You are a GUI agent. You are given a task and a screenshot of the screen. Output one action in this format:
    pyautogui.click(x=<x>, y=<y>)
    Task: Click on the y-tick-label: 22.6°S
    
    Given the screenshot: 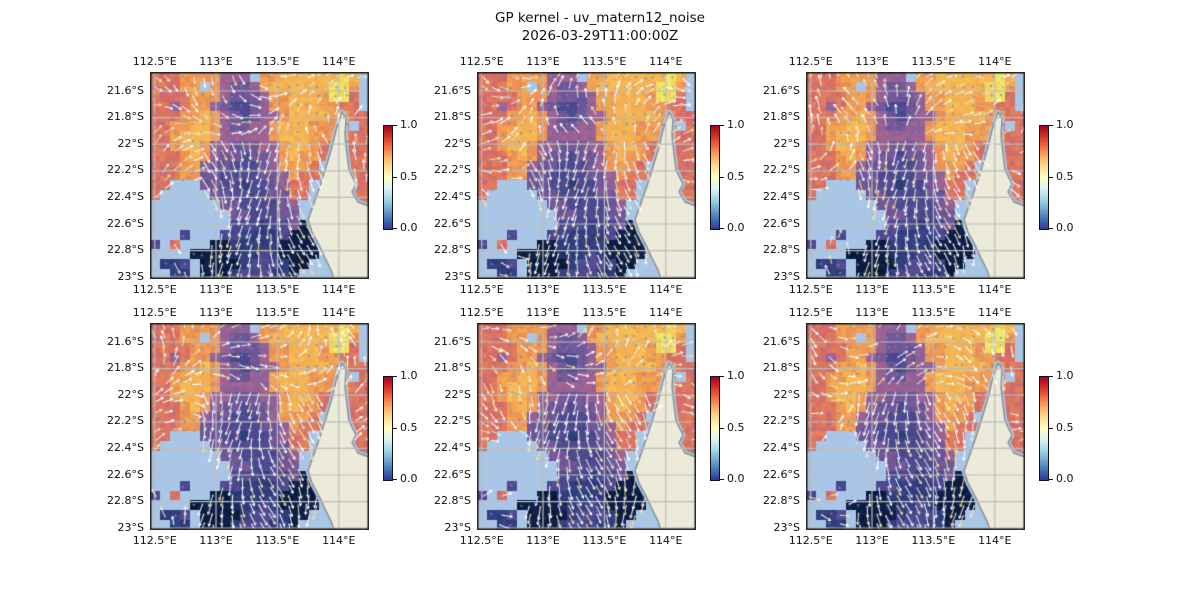 What is the action you would take?
    pyautogui.click(x=125, y=223)
    